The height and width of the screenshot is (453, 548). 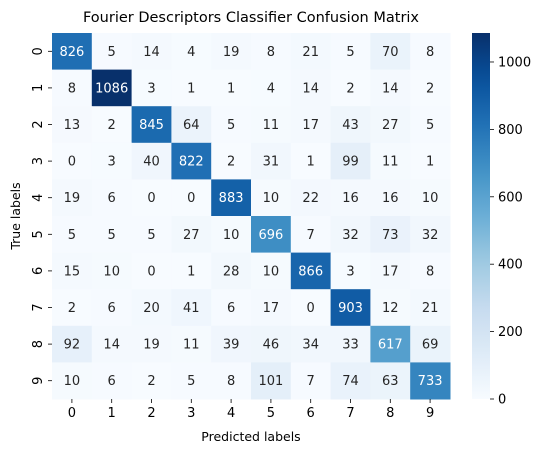 I want to click on cell-value-0-1: 5, so click(x=112, y=52).